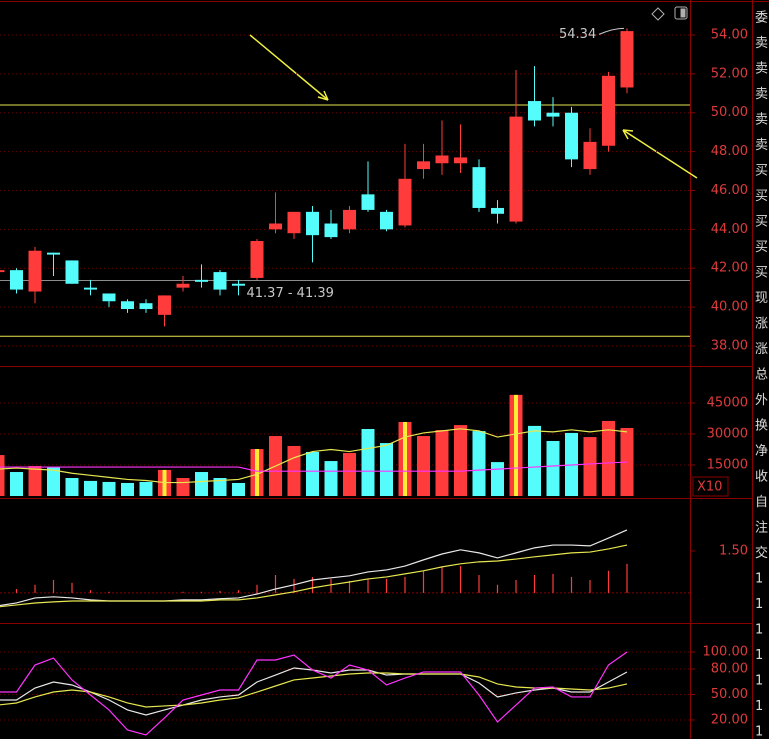 The image size is (769, 739). What do you see at coordinates (729, 151) in the screenshot?
I see `y-tick-label: 48.00` at bounding box center [729, 151].